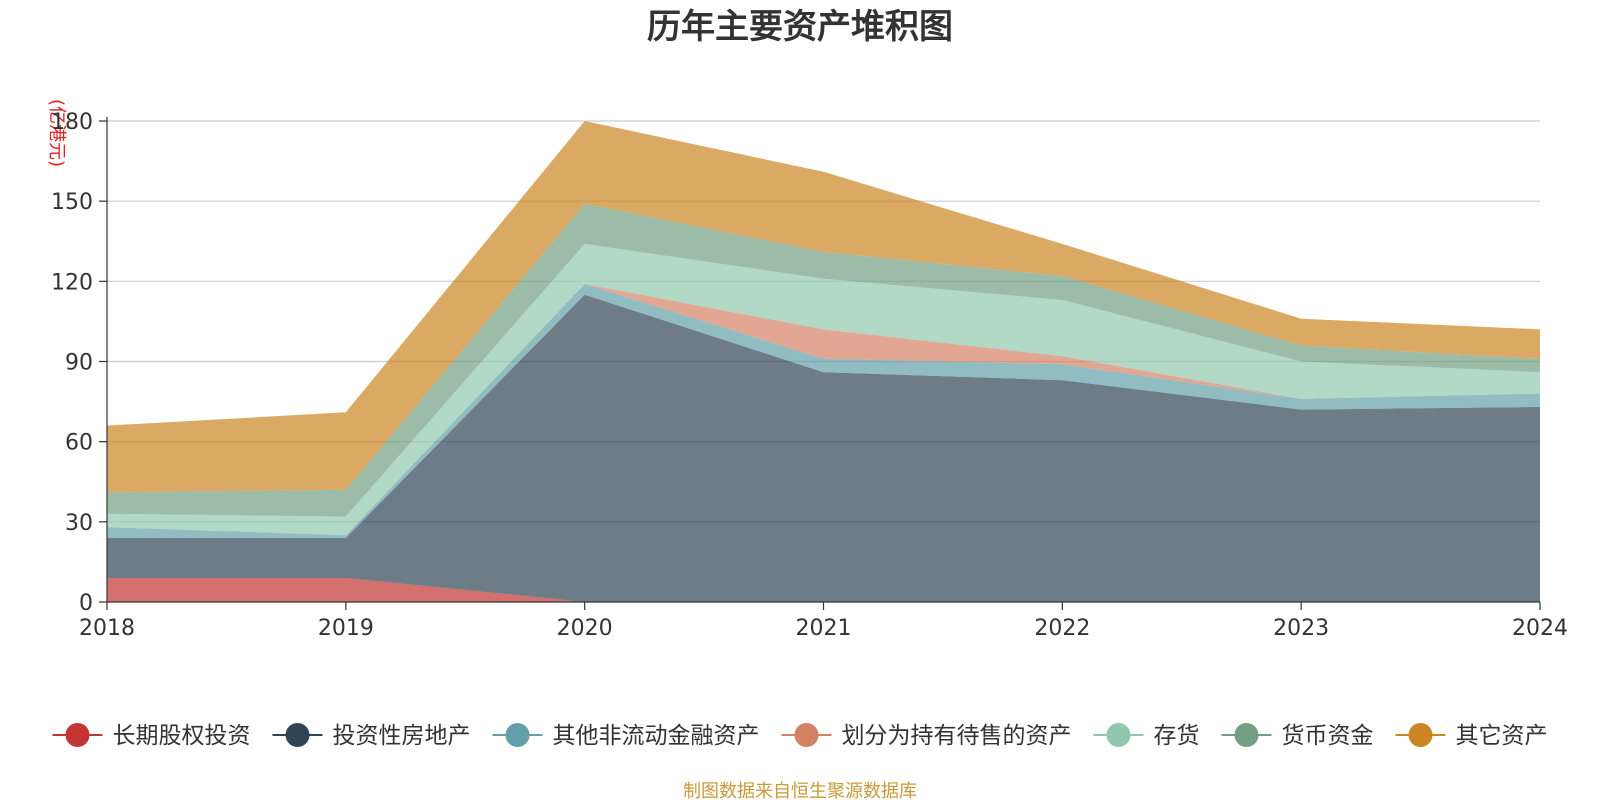 The image size is (1600, 800). Describe the element at coordinates (107, 628) in the screenshot. I see `x-tick-label: 2018` at that location.